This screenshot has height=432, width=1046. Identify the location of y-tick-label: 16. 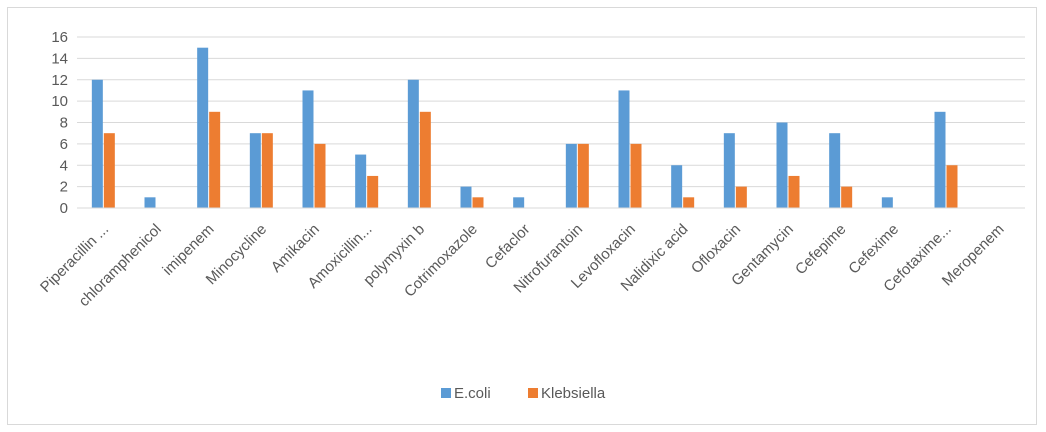
(59, 37).